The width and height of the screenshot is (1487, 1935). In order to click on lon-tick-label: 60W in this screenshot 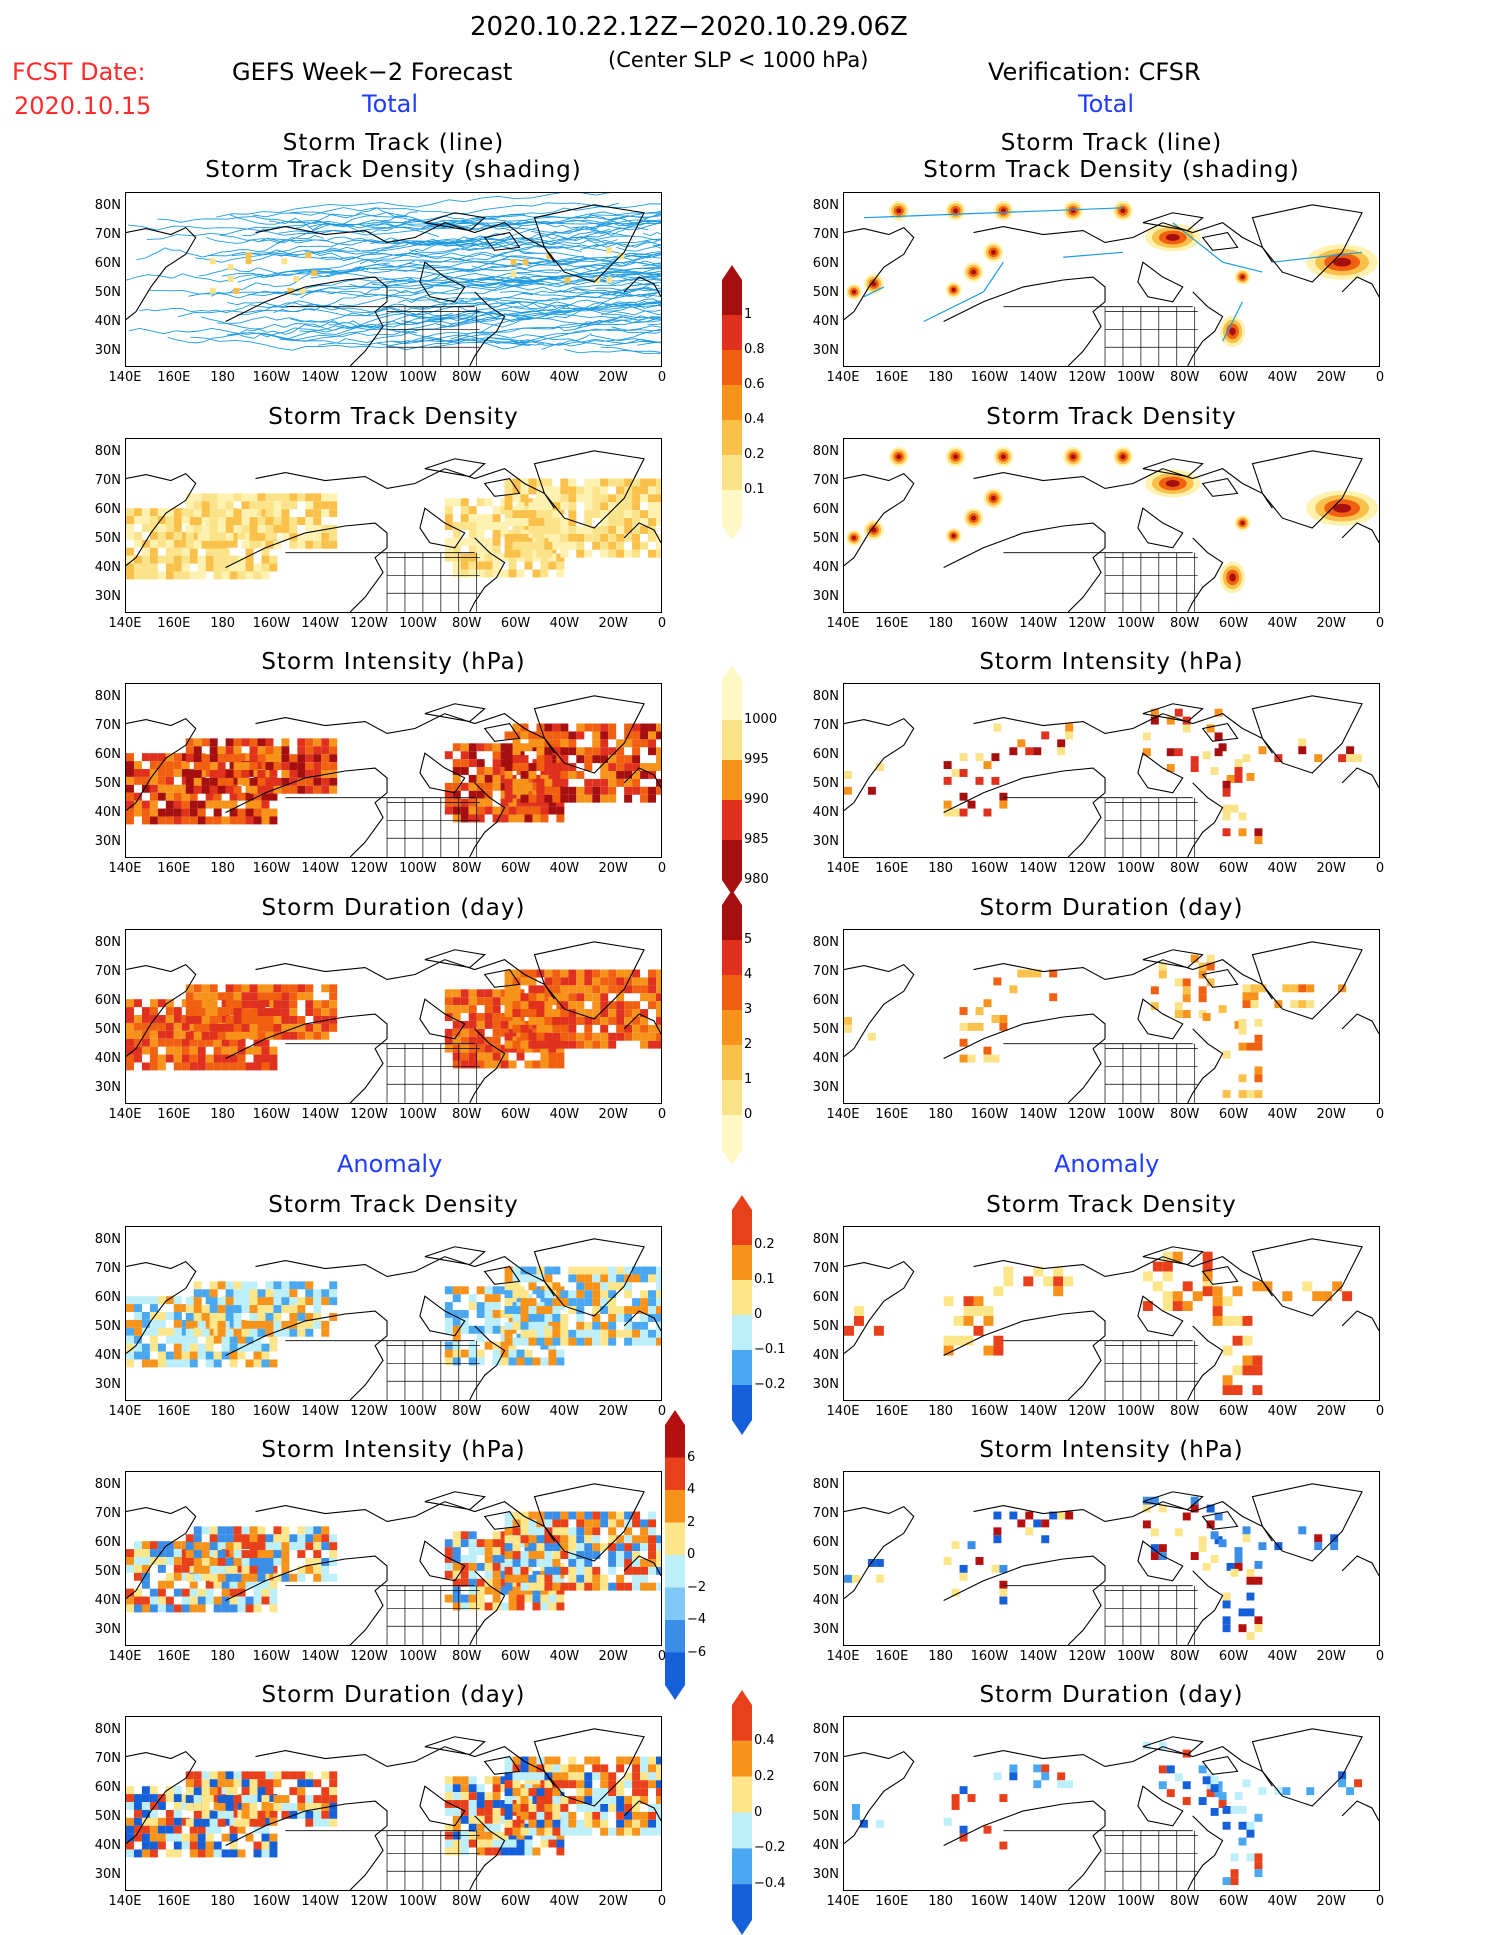, I will do `click(1233, 868)`.